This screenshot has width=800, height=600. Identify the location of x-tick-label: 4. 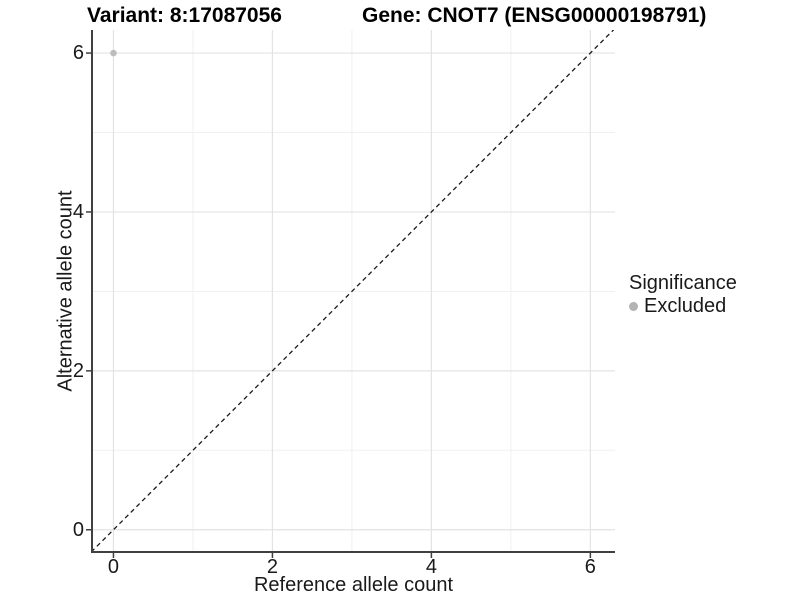
(431, 567).